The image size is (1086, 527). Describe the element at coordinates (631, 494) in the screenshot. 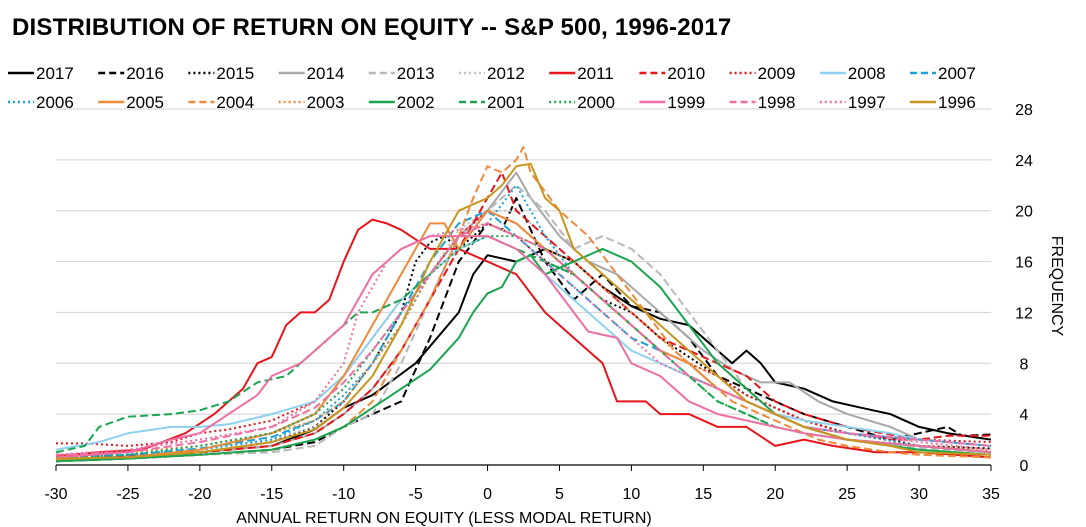

I see `x-tick-label: 10` at that location.